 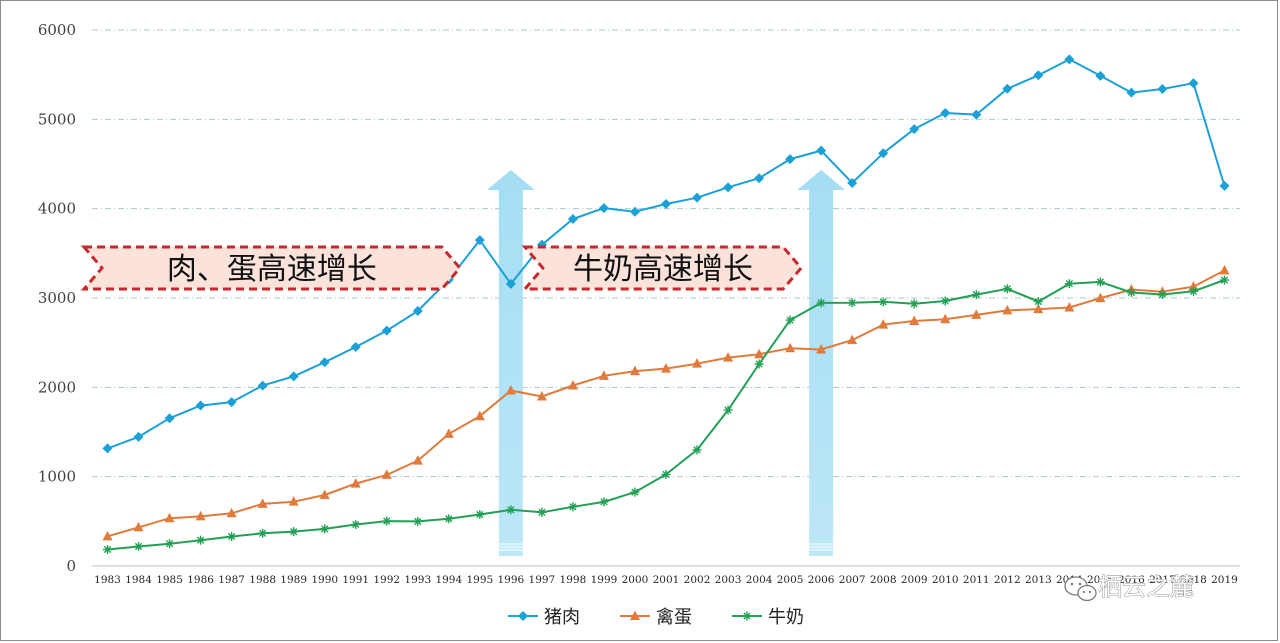 What do you see at coordinates (355, 580) in the screenshot?
I see `x-tick-label: 1991` at bounding box center [355, 580].